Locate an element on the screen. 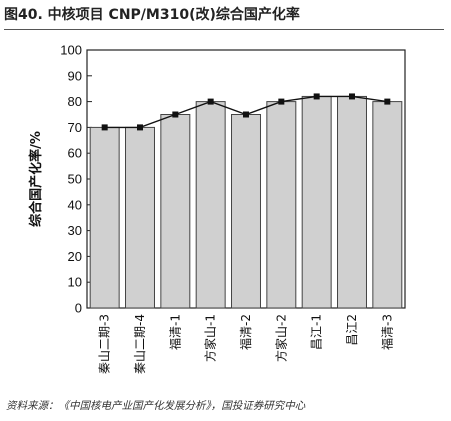 The height and width of the screenshot is (421, 451). x-tick-label: 福清-3 is located at coordinates (386, 332).